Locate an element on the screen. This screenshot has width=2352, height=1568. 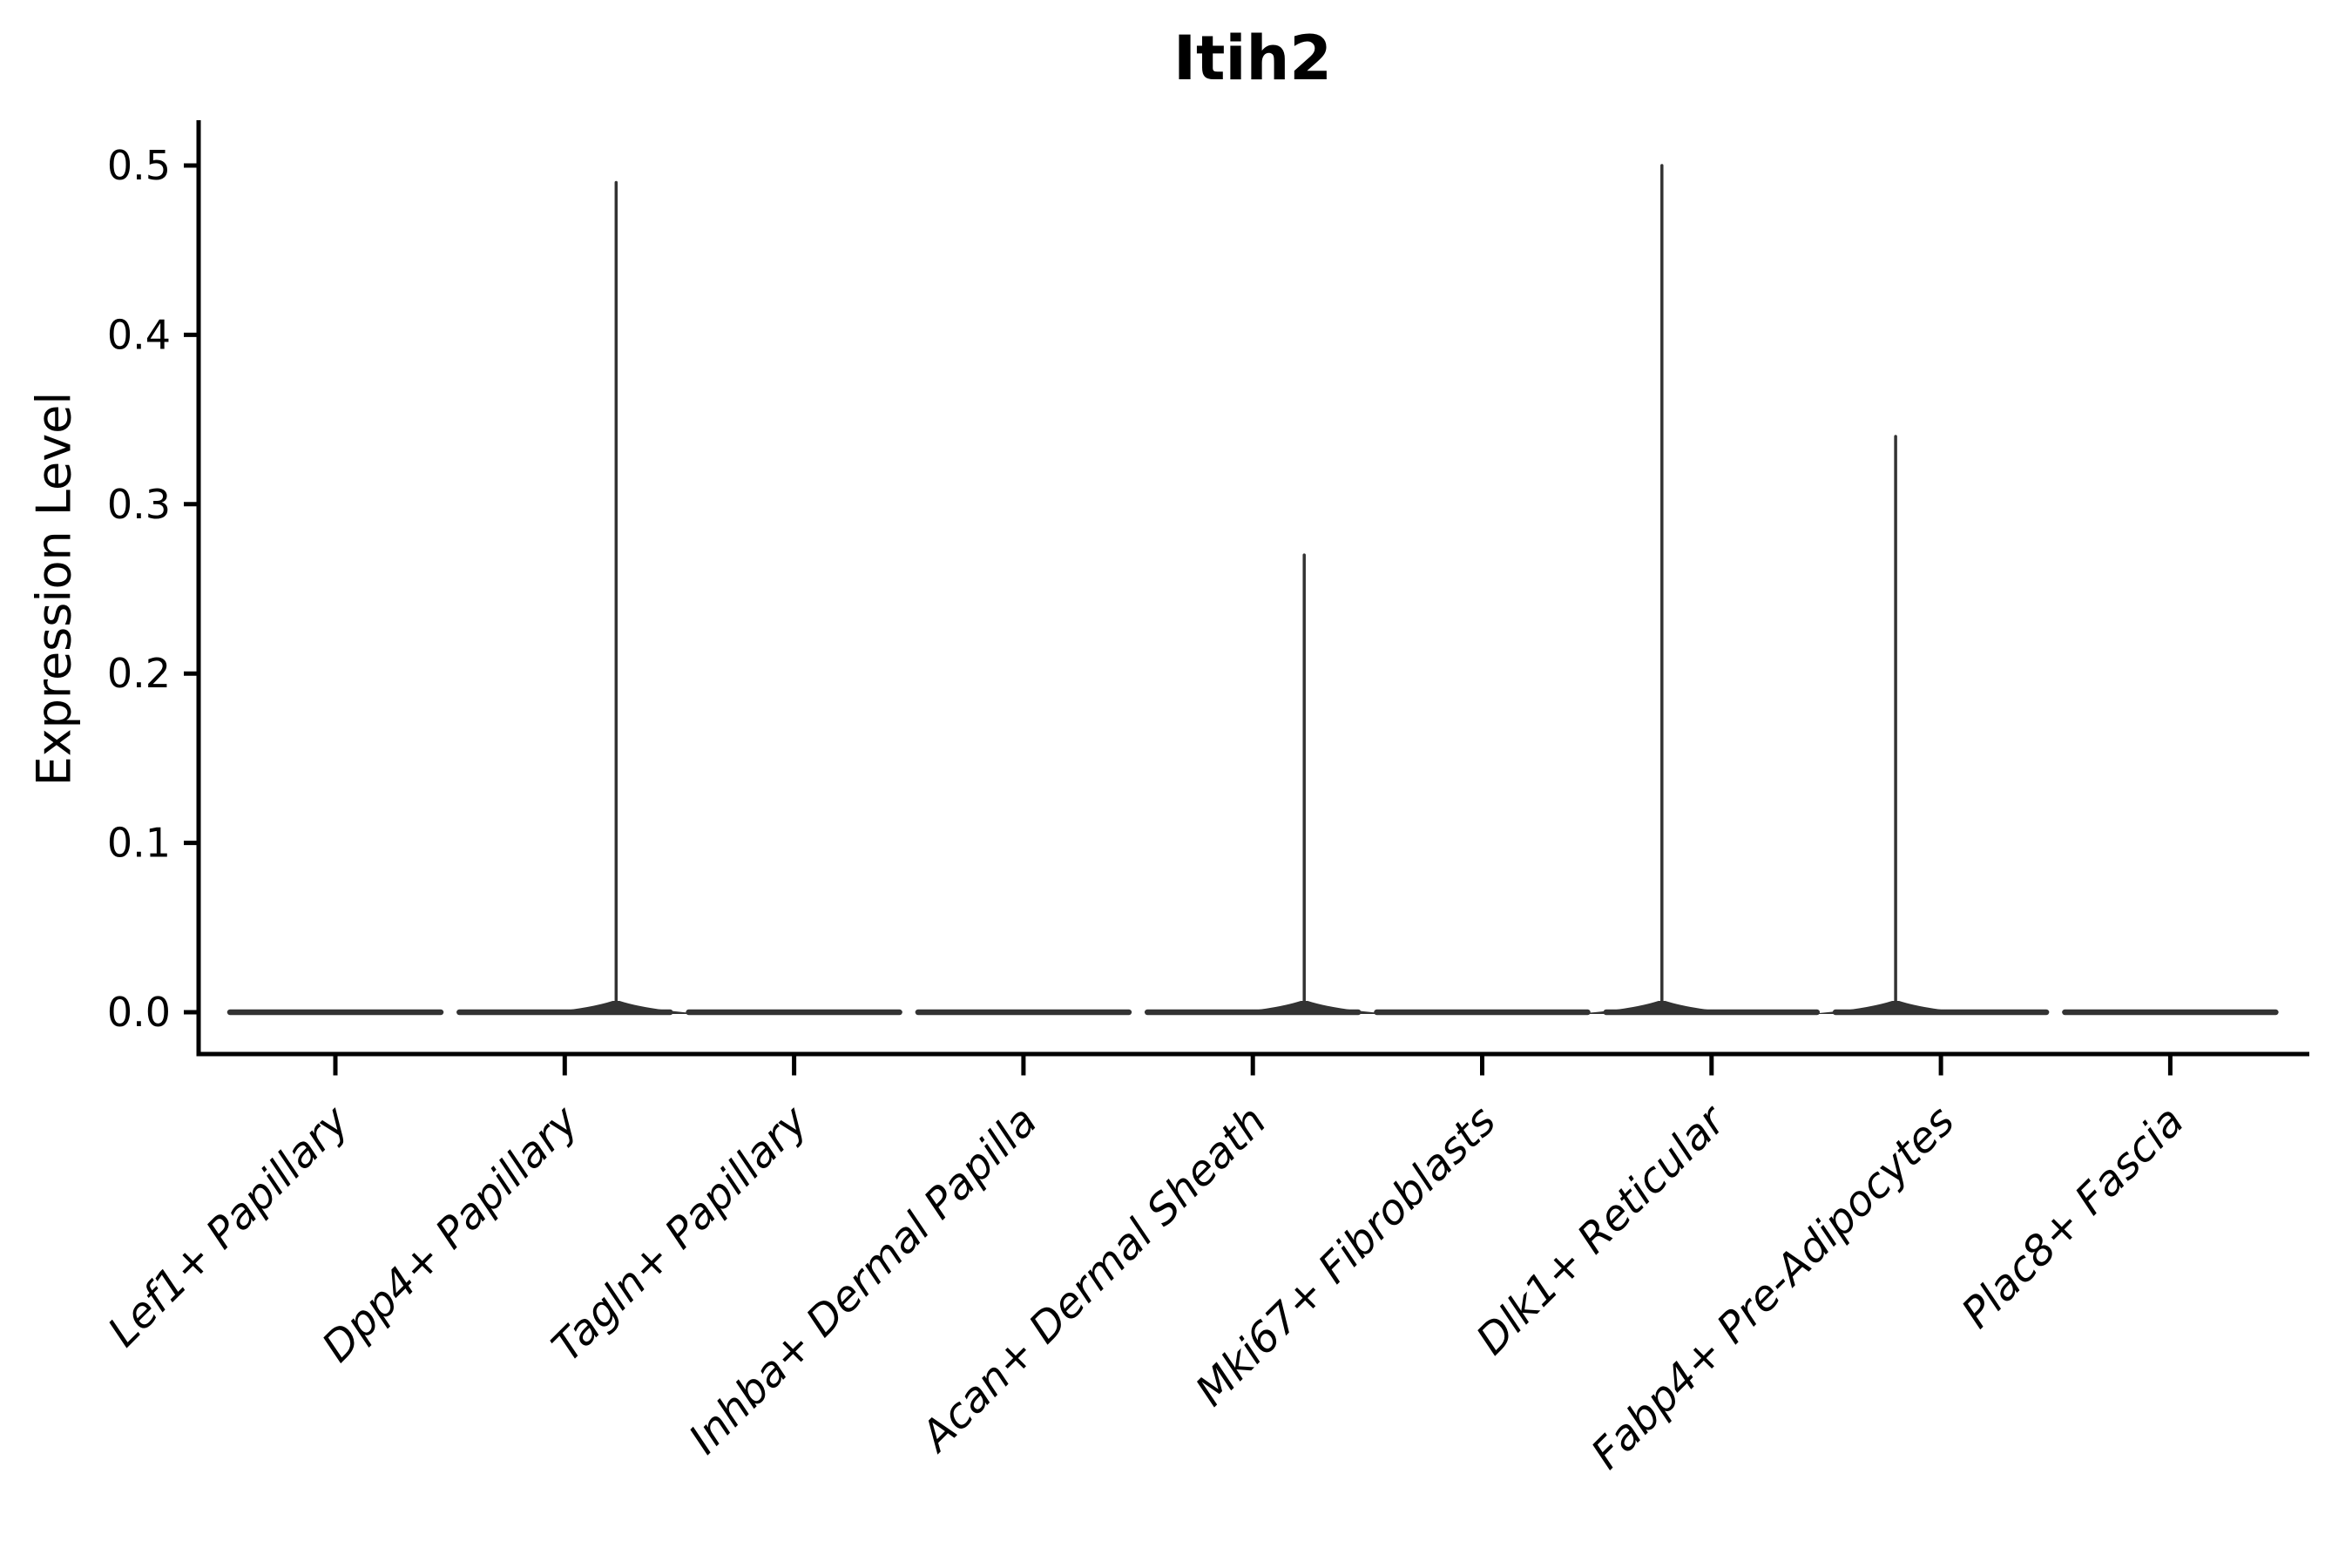
y-tick-label: 0.3 is located at coordinates (139, 505).